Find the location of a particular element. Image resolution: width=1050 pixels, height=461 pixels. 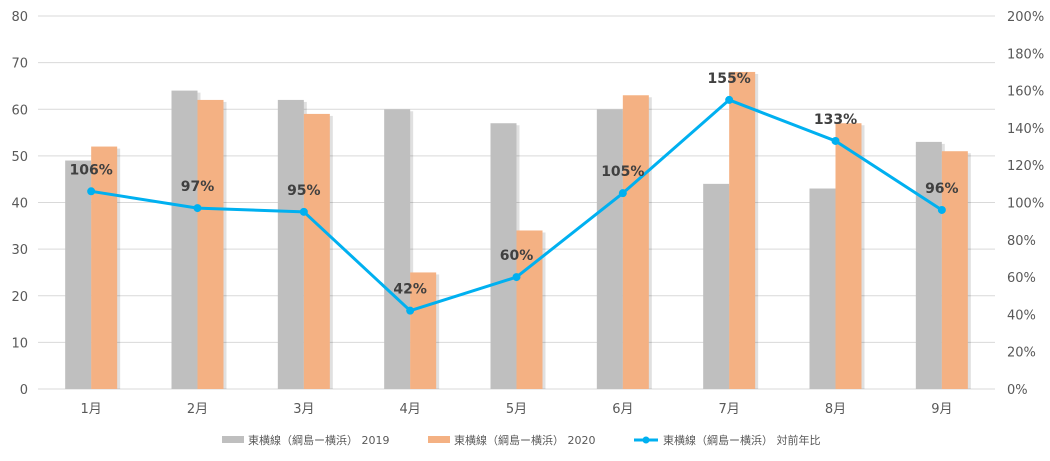

y2-tick-label: 40% is located at coordinates (1021, 315).